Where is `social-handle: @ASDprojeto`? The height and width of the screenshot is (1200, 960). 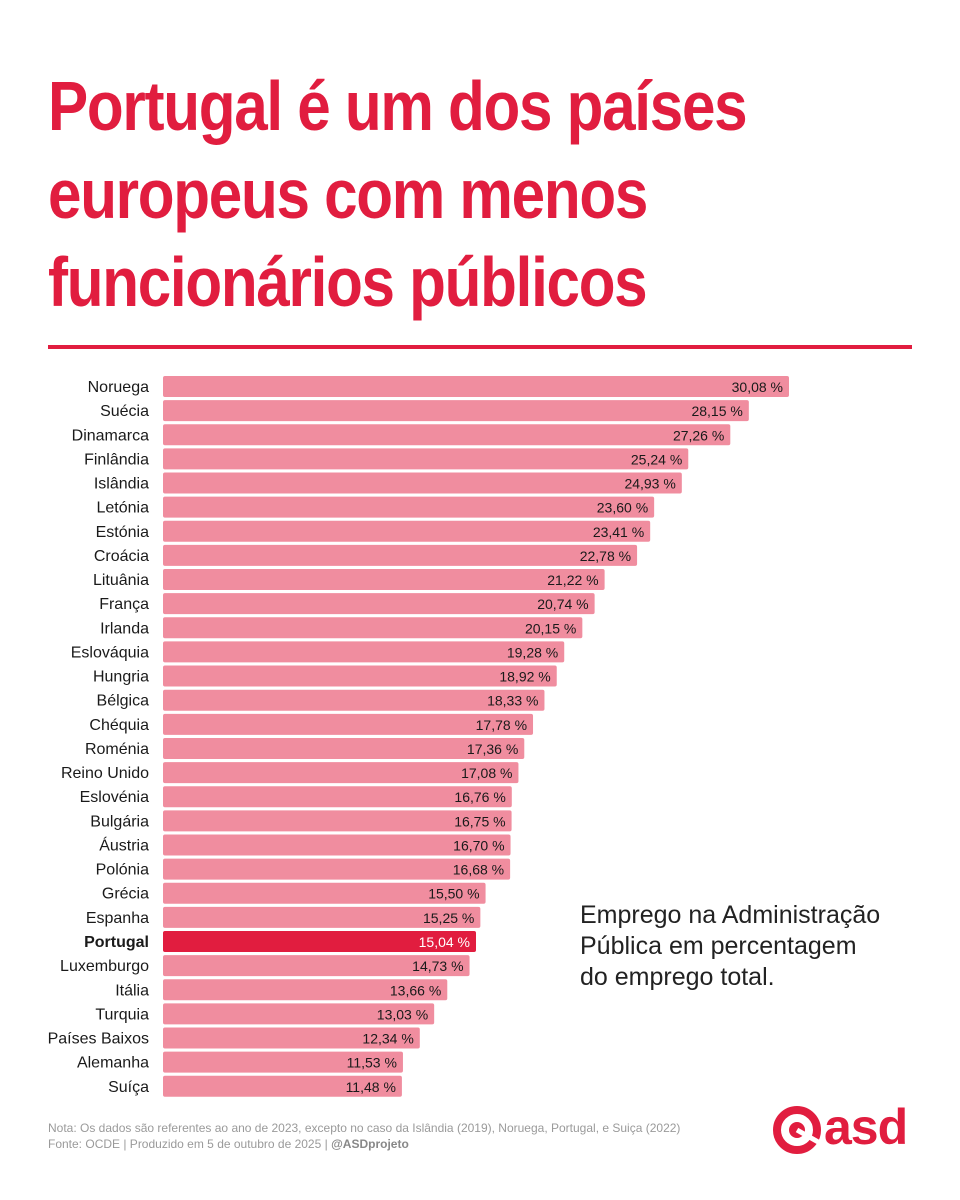 social-handle: @ASDprojeto is located at coordinates (370, 1144).